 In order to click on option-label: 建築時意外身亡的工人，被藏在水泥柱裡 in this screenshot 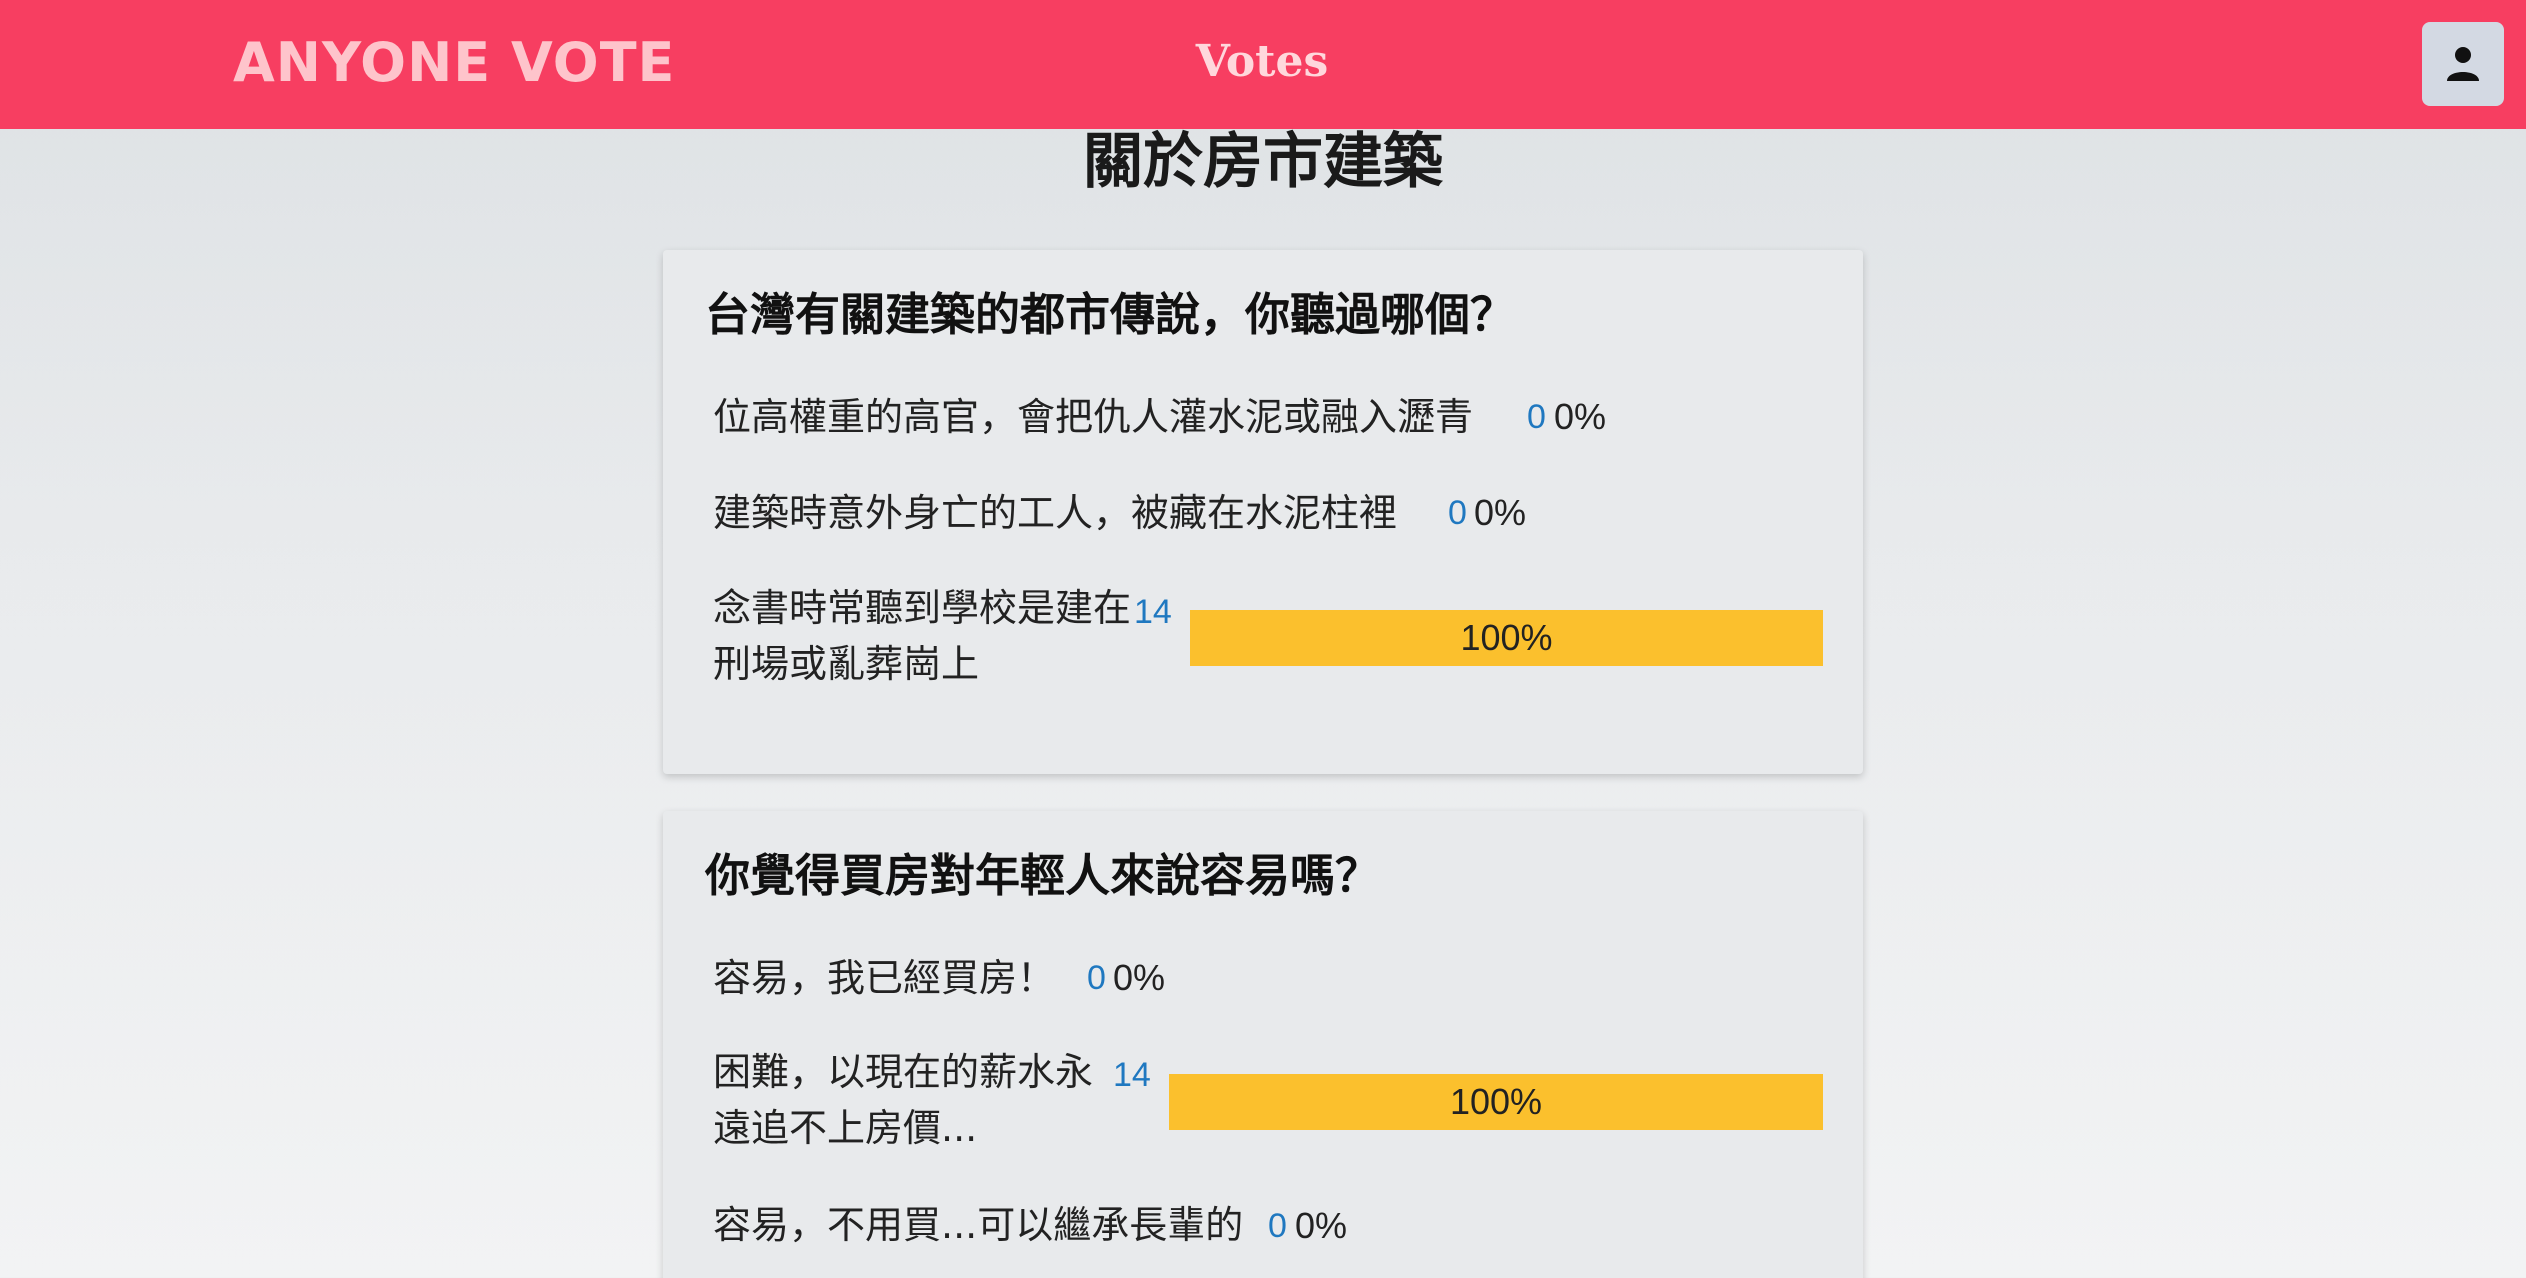, I will do `click(1055, 513)`.